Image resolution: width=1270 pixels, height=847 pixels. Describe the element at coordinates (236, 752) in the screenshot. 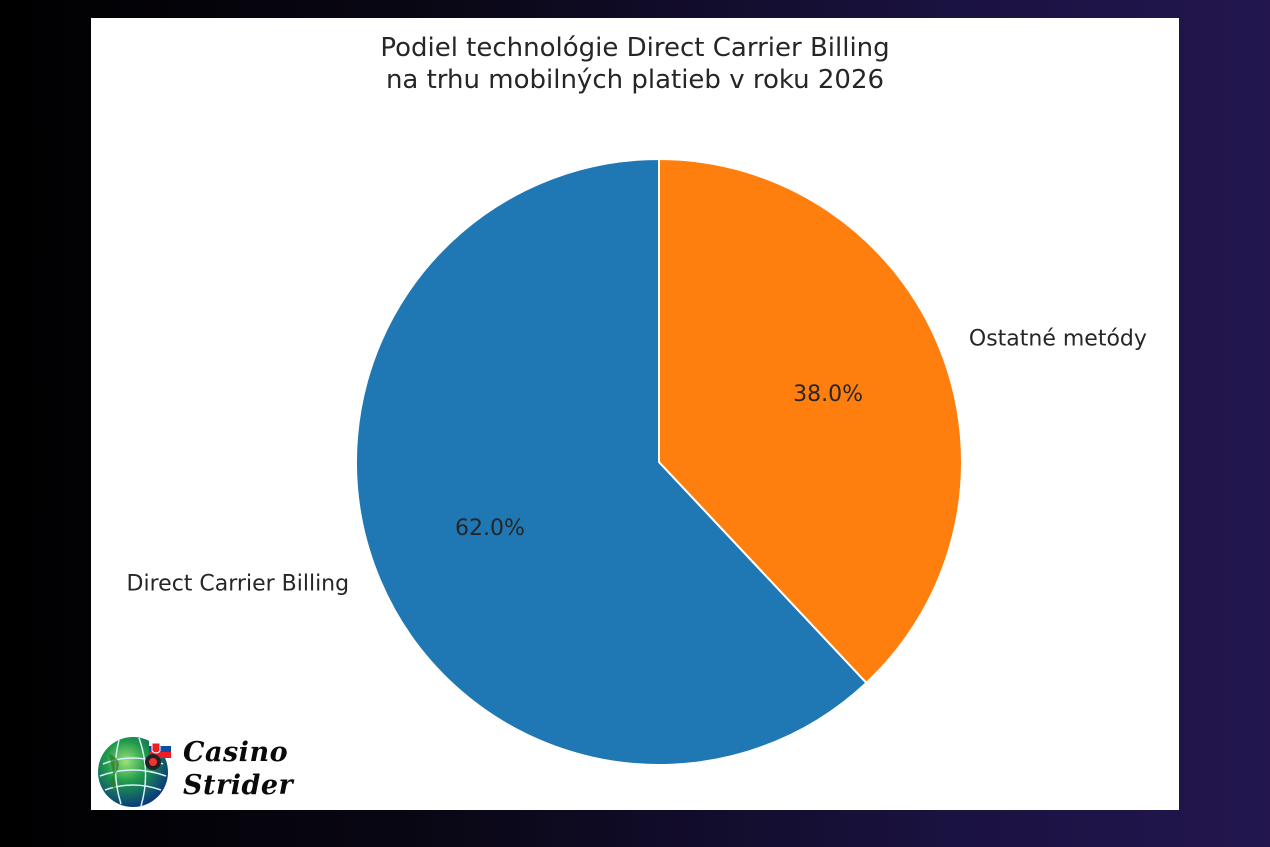

I see `logo-text-line-1: Casino` at that location.